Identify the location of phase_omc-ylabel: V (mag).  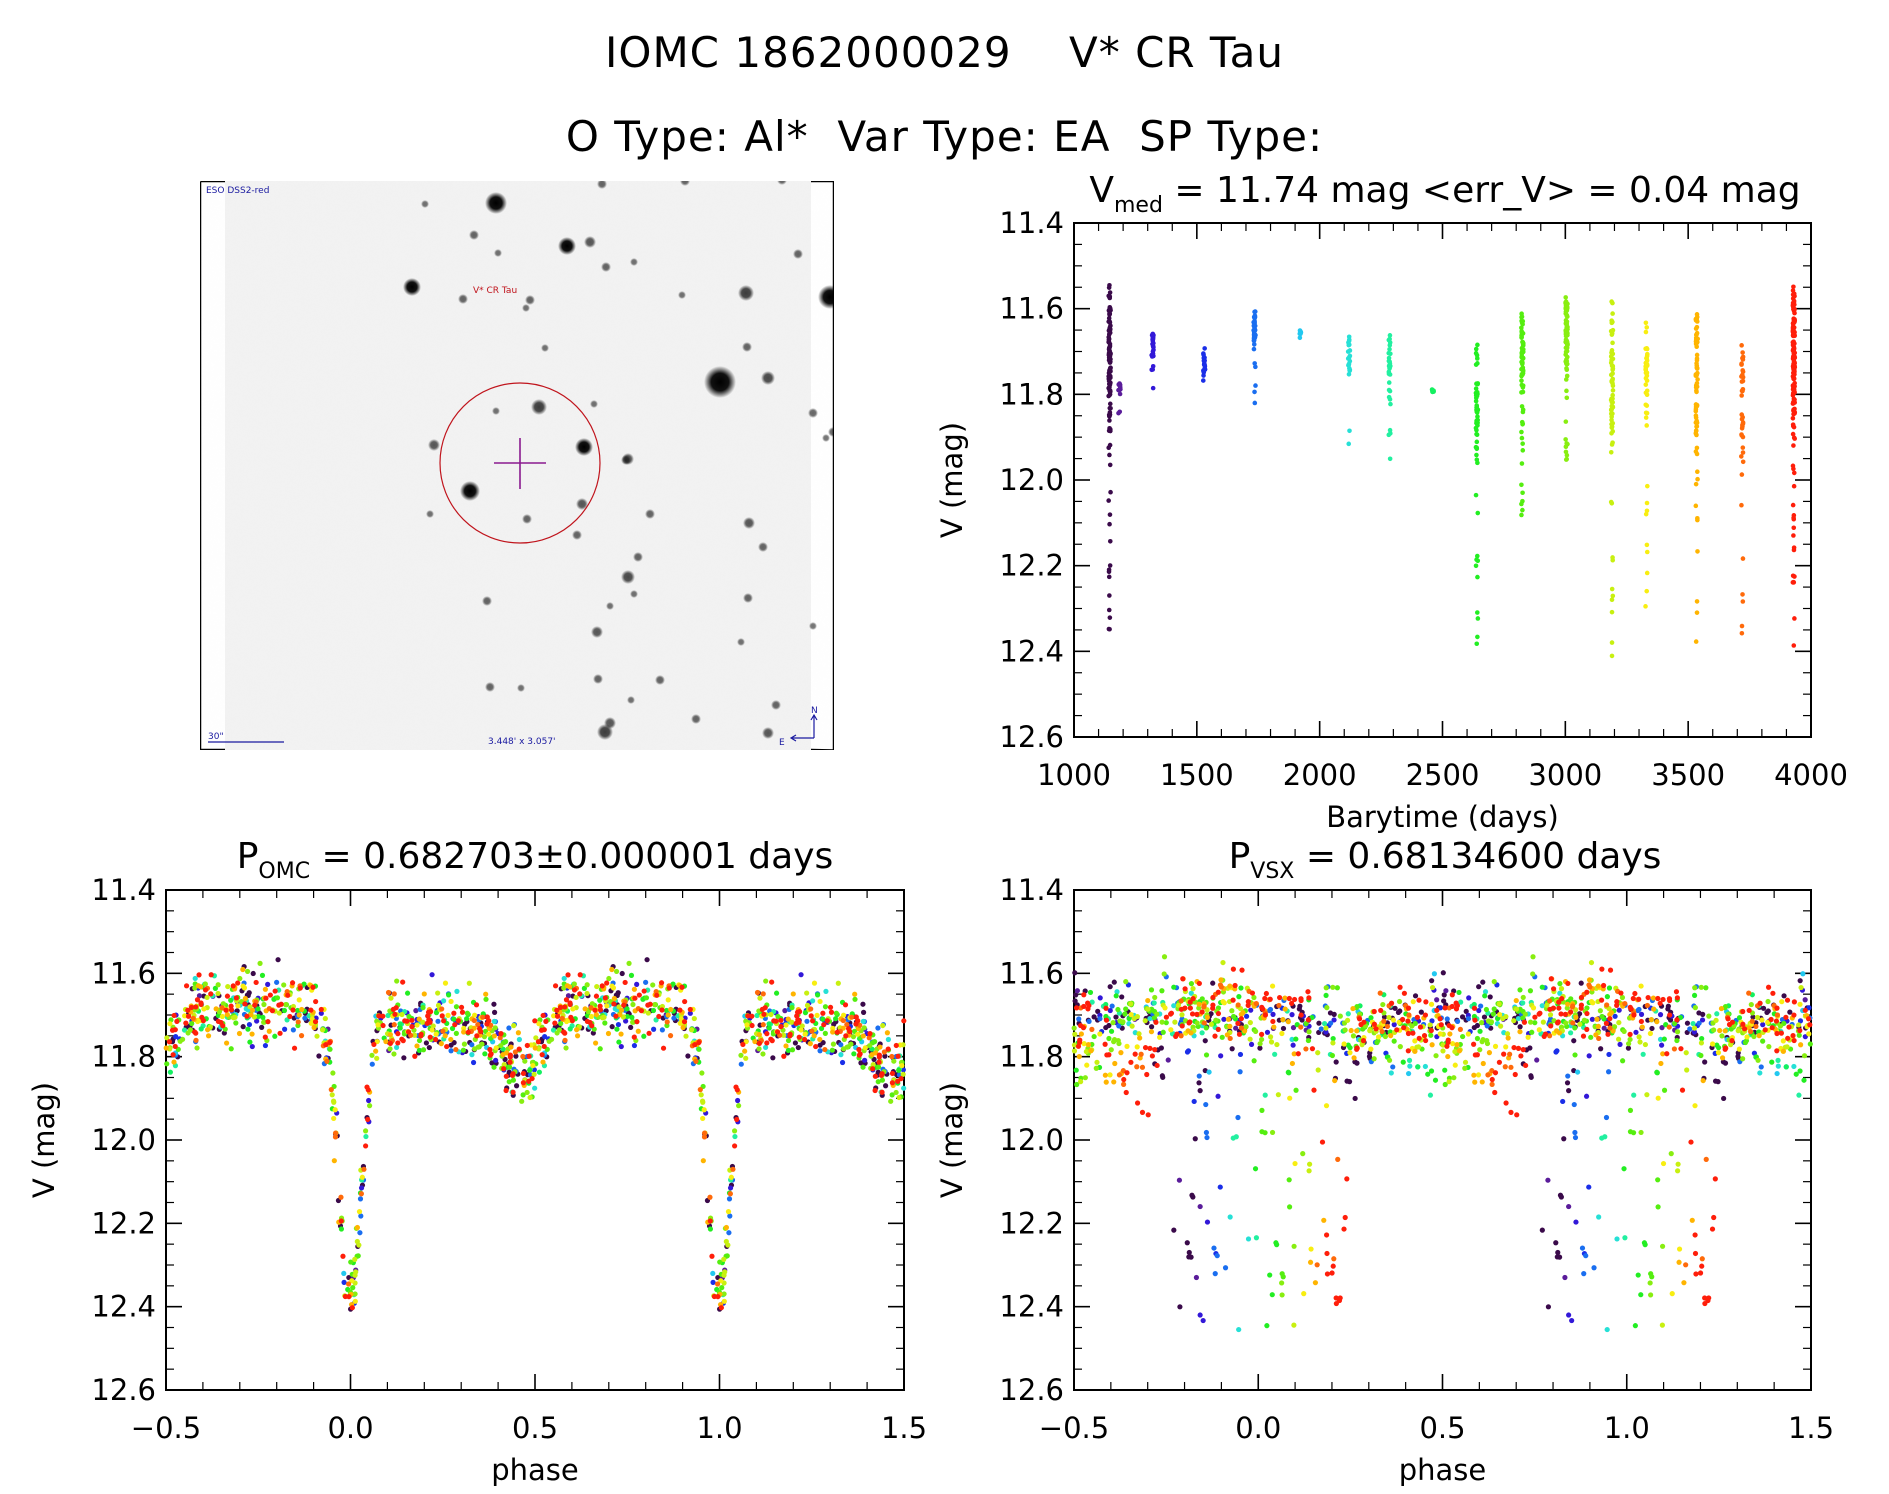
(44, 1140).